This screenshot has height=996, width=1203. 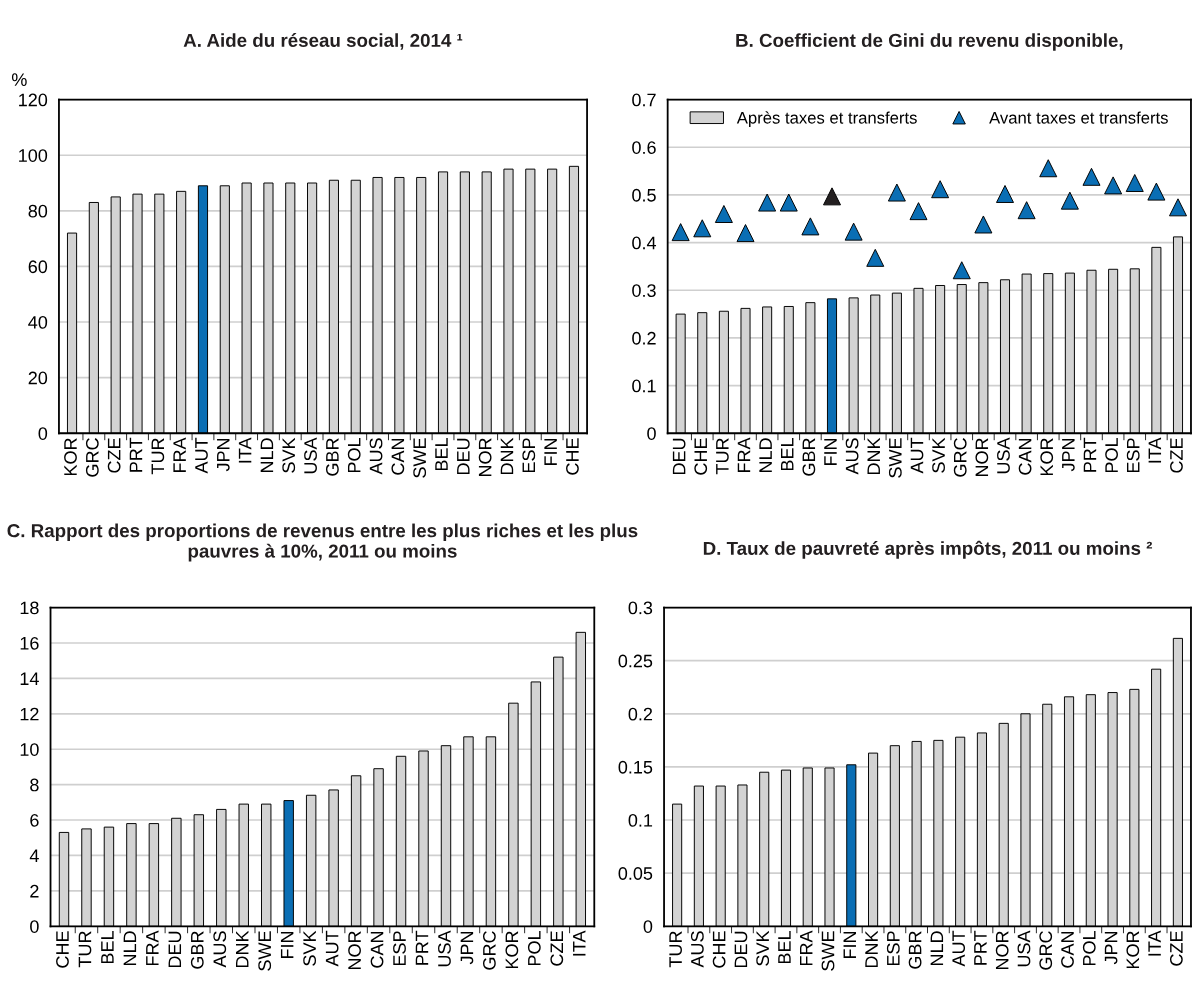 What do you see at coordinates (929, 42) in the screenshot?
I see `chart-title: B. Coefficient de Gini du revenu disponible,` at bounding box center [929, 42].